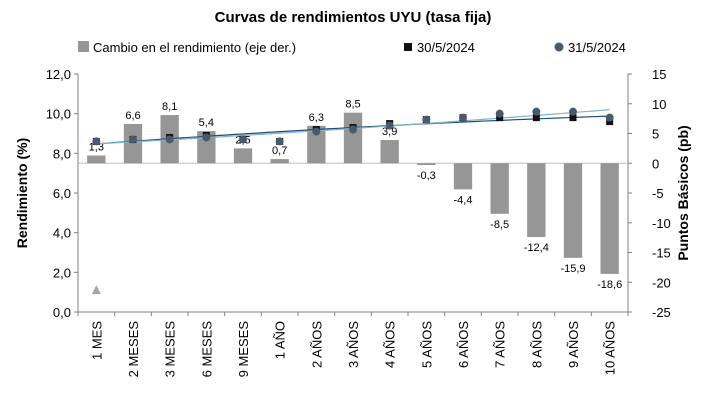  What do you see at coordinates (353, 344) in the screenshot?
I see `x-tick-label: 3 AÑOS` at bounding box center [353, 344].